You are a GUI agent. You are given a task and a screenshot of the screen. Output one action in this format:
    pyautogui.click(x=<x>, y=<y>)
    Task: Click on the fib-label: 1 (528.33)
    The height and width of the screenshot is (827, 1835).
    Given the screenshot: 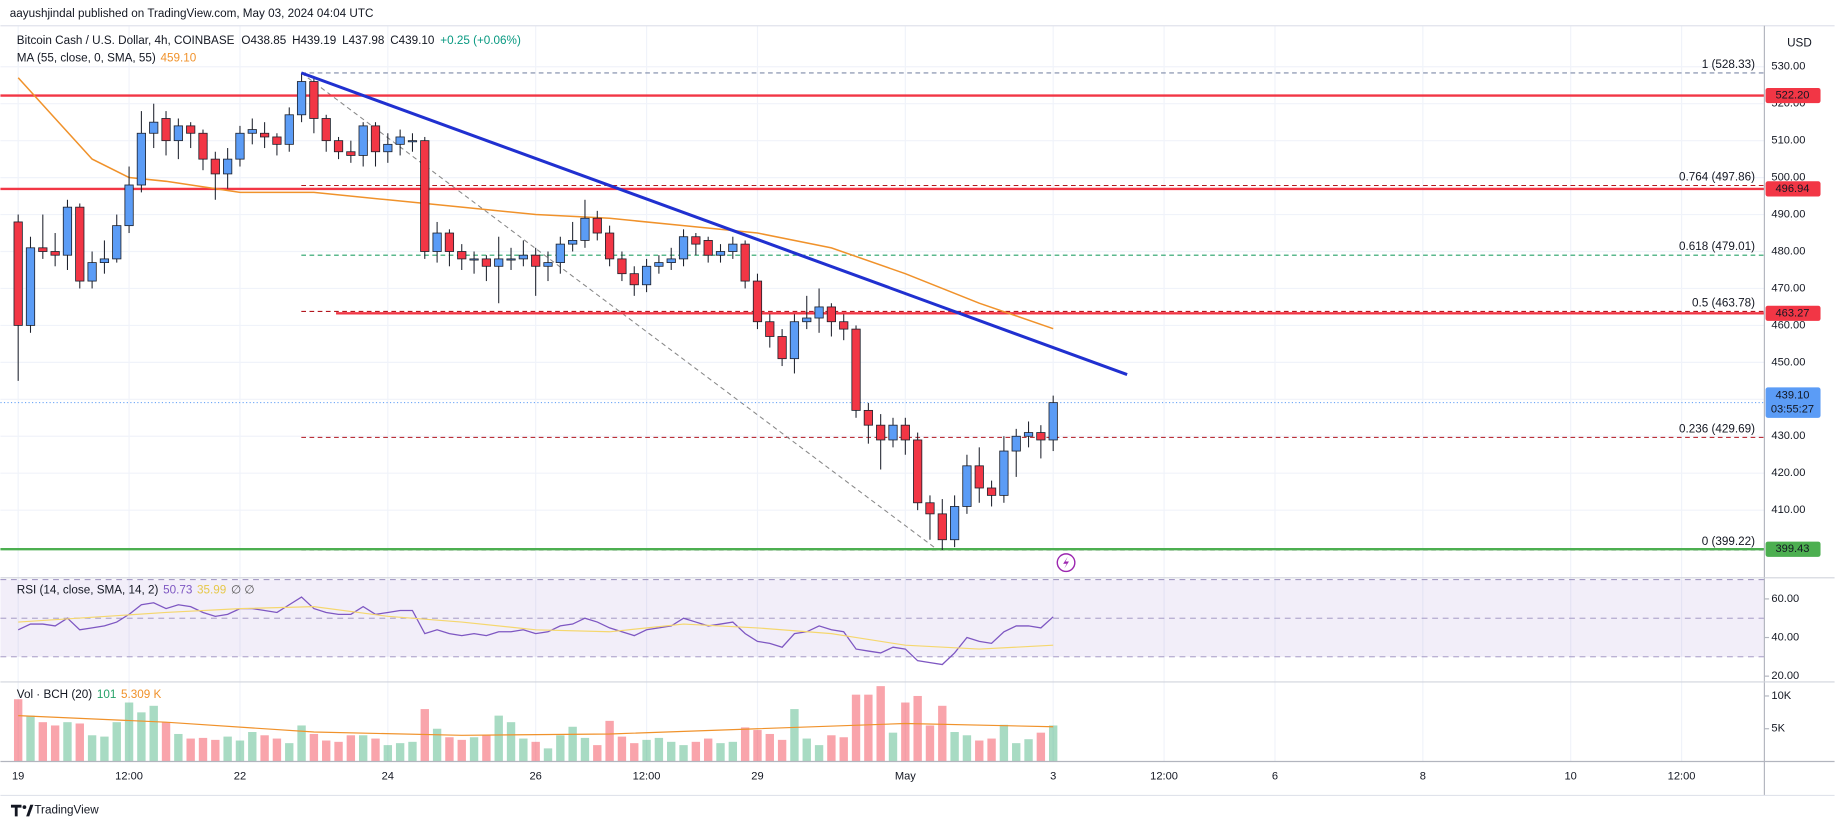 What is the action you would take?
    pyautogui.click(x=1728, y=64)
    